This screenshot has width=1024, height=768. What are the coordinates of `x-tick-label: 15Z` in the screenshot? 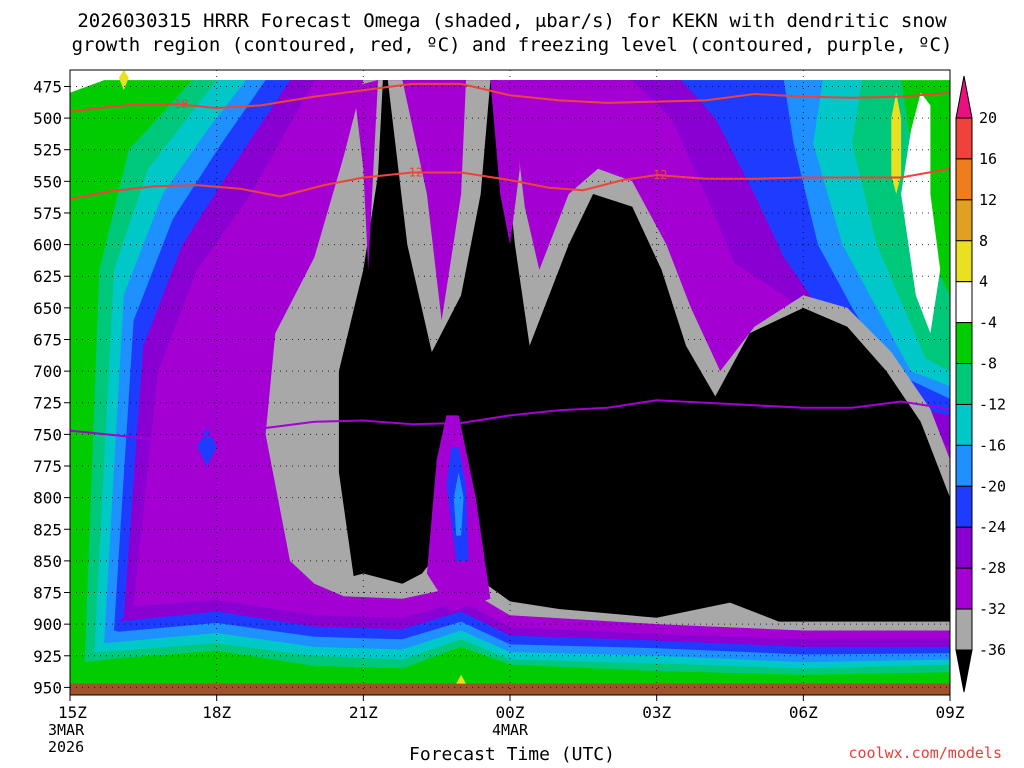 It's located at (72, 712).